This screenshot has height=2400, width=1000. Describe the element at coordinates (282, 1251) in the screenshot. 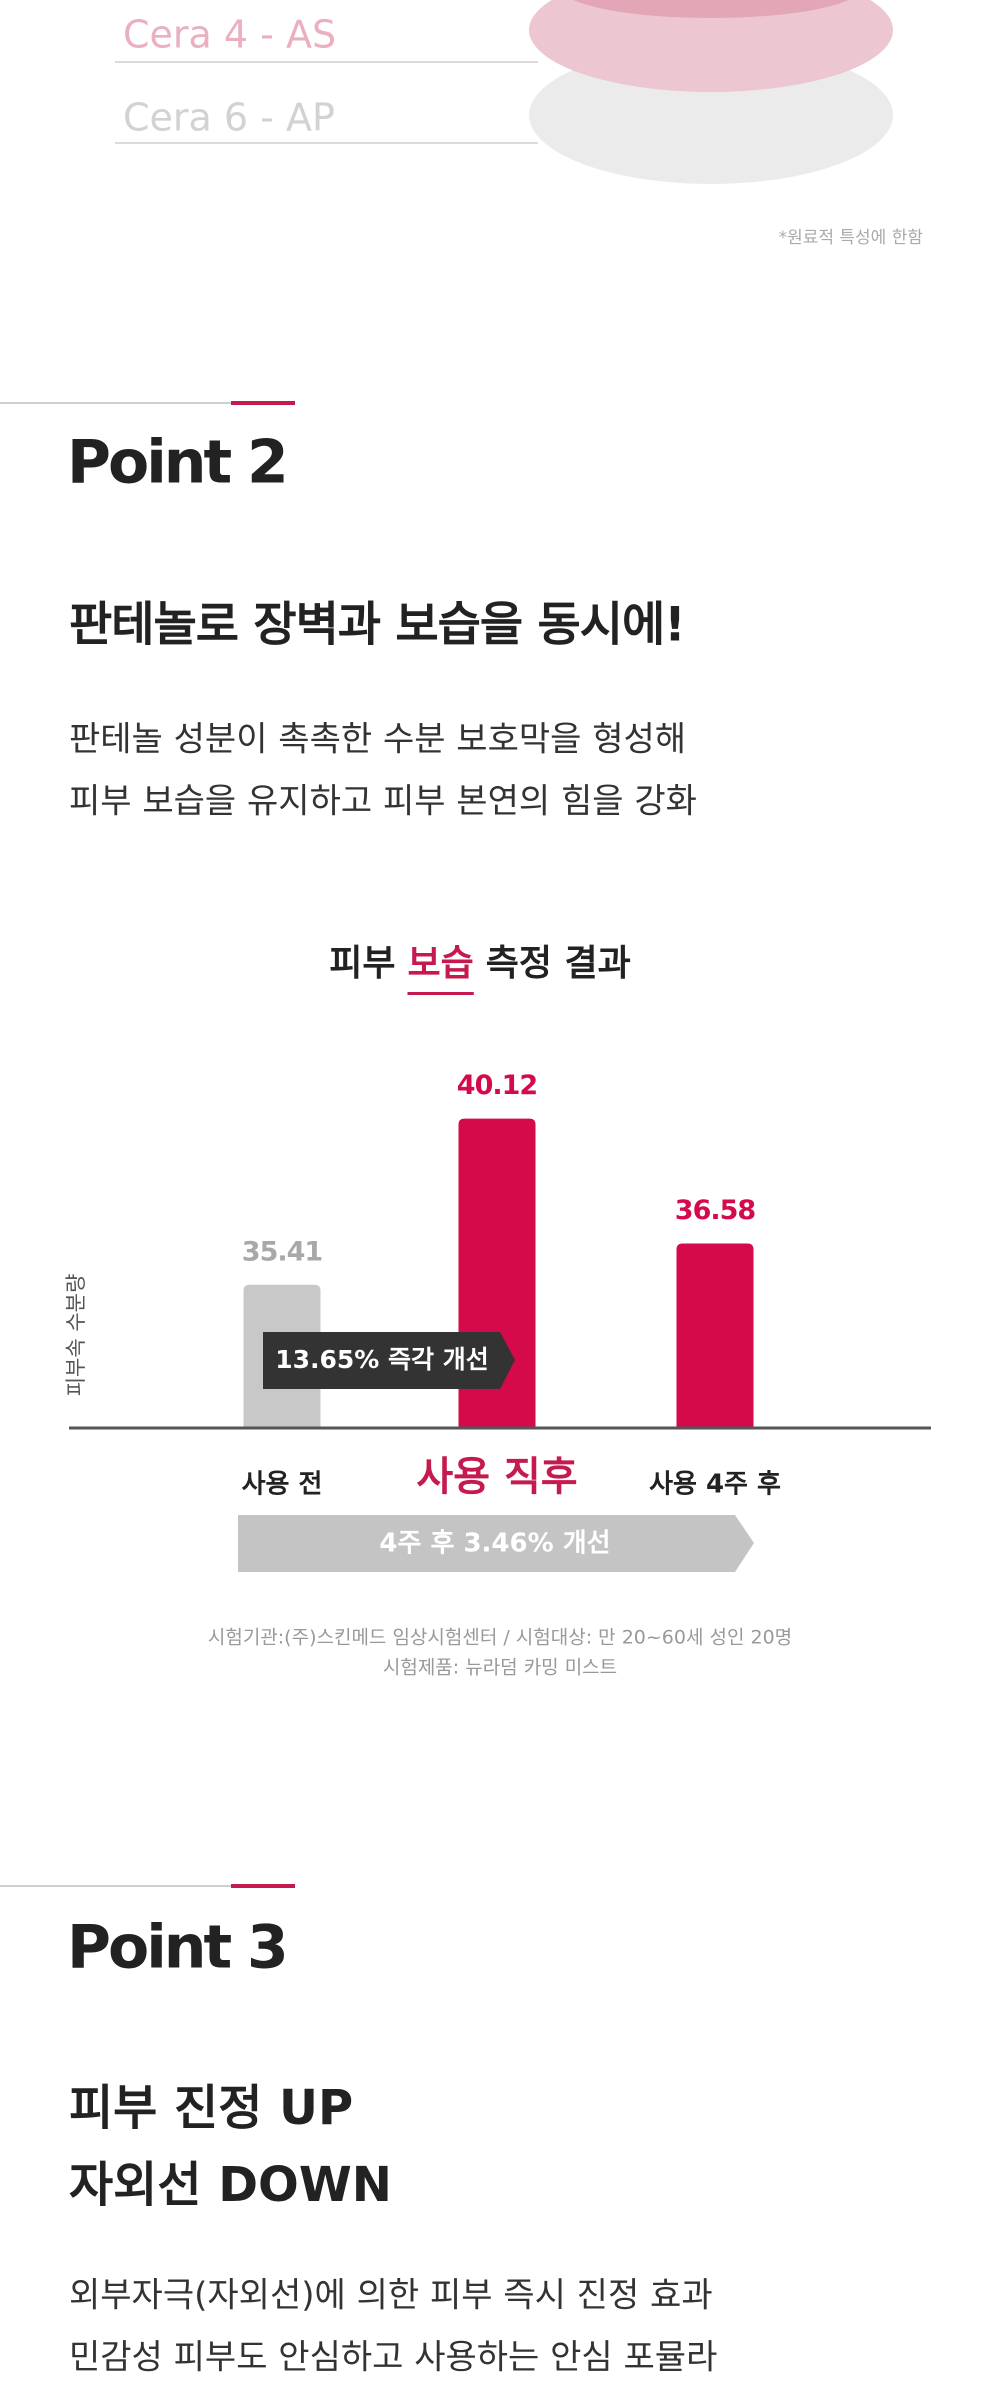

I see `value-label: 35.41` at that location.